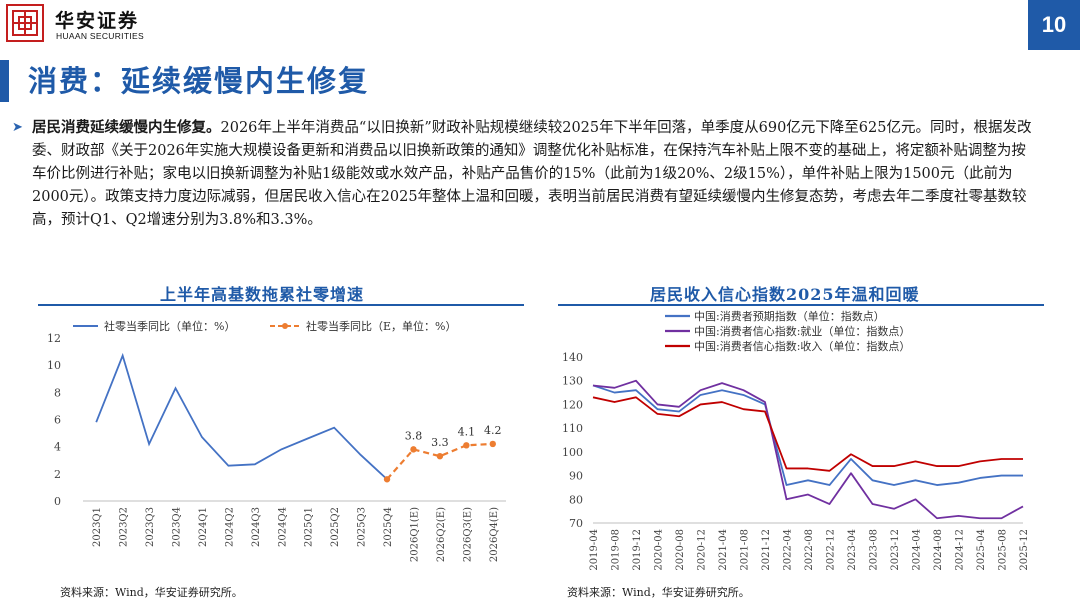  Describe the element at coordinates (576, 523) in the screenshot. I see `y-tick-label: 70` at that location.